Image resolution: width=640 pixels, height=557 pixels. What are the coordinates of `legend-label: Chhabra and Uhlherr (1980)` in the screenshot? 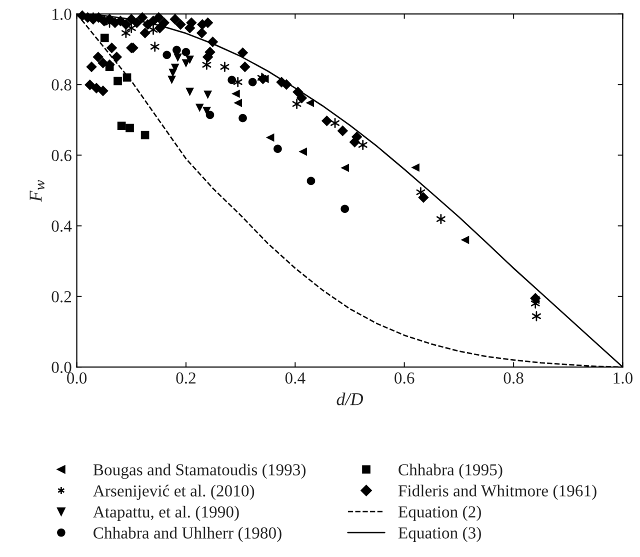 It's located at (188, 534).